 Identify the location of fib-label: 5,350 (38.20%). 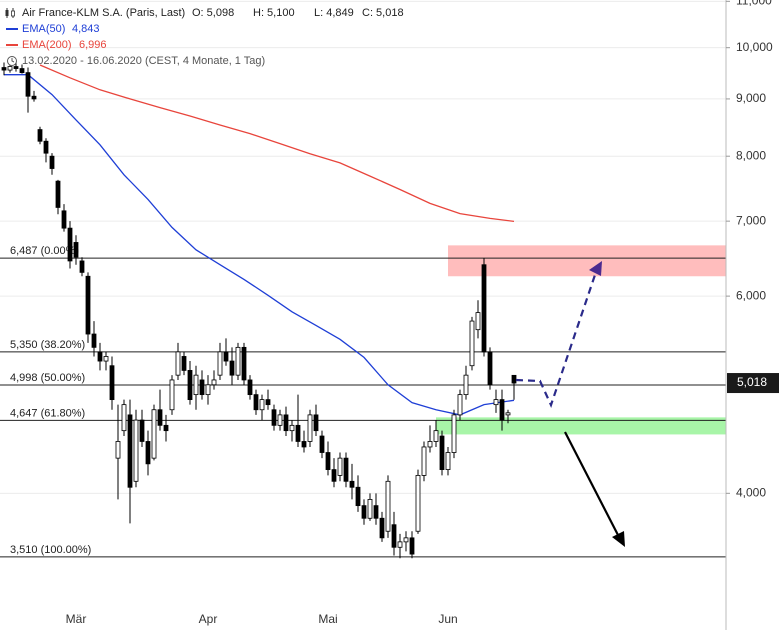
(47, 345).